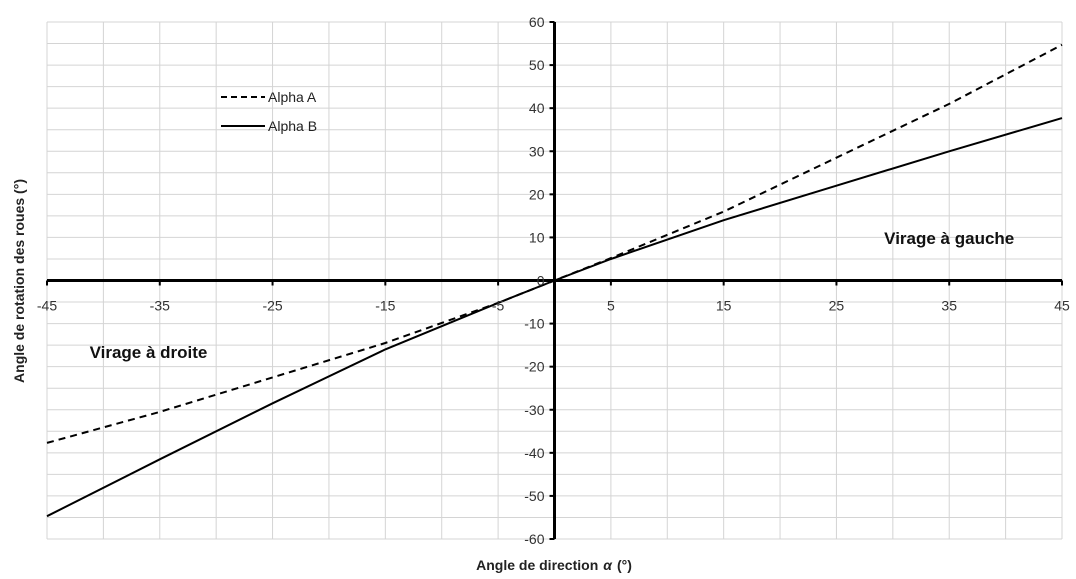  Describe the element at coordinates (534, 496) in the screenshot. I see `y-tick-label: -50` at that location.